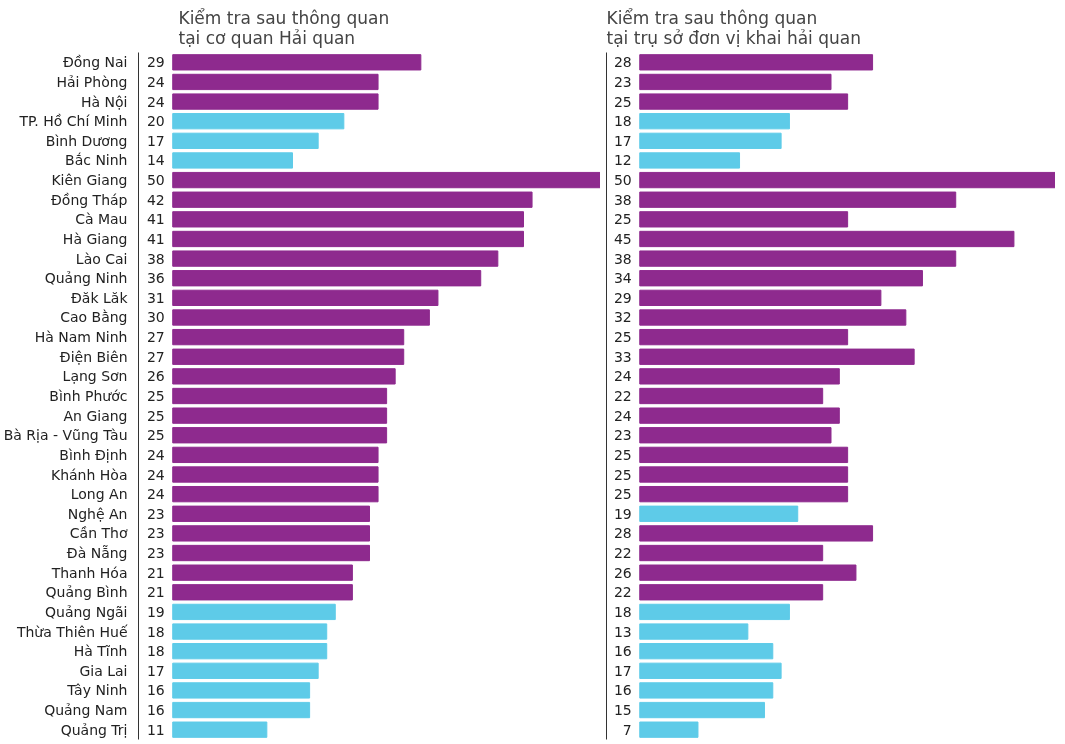 The height and width of the screenshot is (744, 1065). I want to click on y-tick-label: Quảng Trị, so click(94, 729).